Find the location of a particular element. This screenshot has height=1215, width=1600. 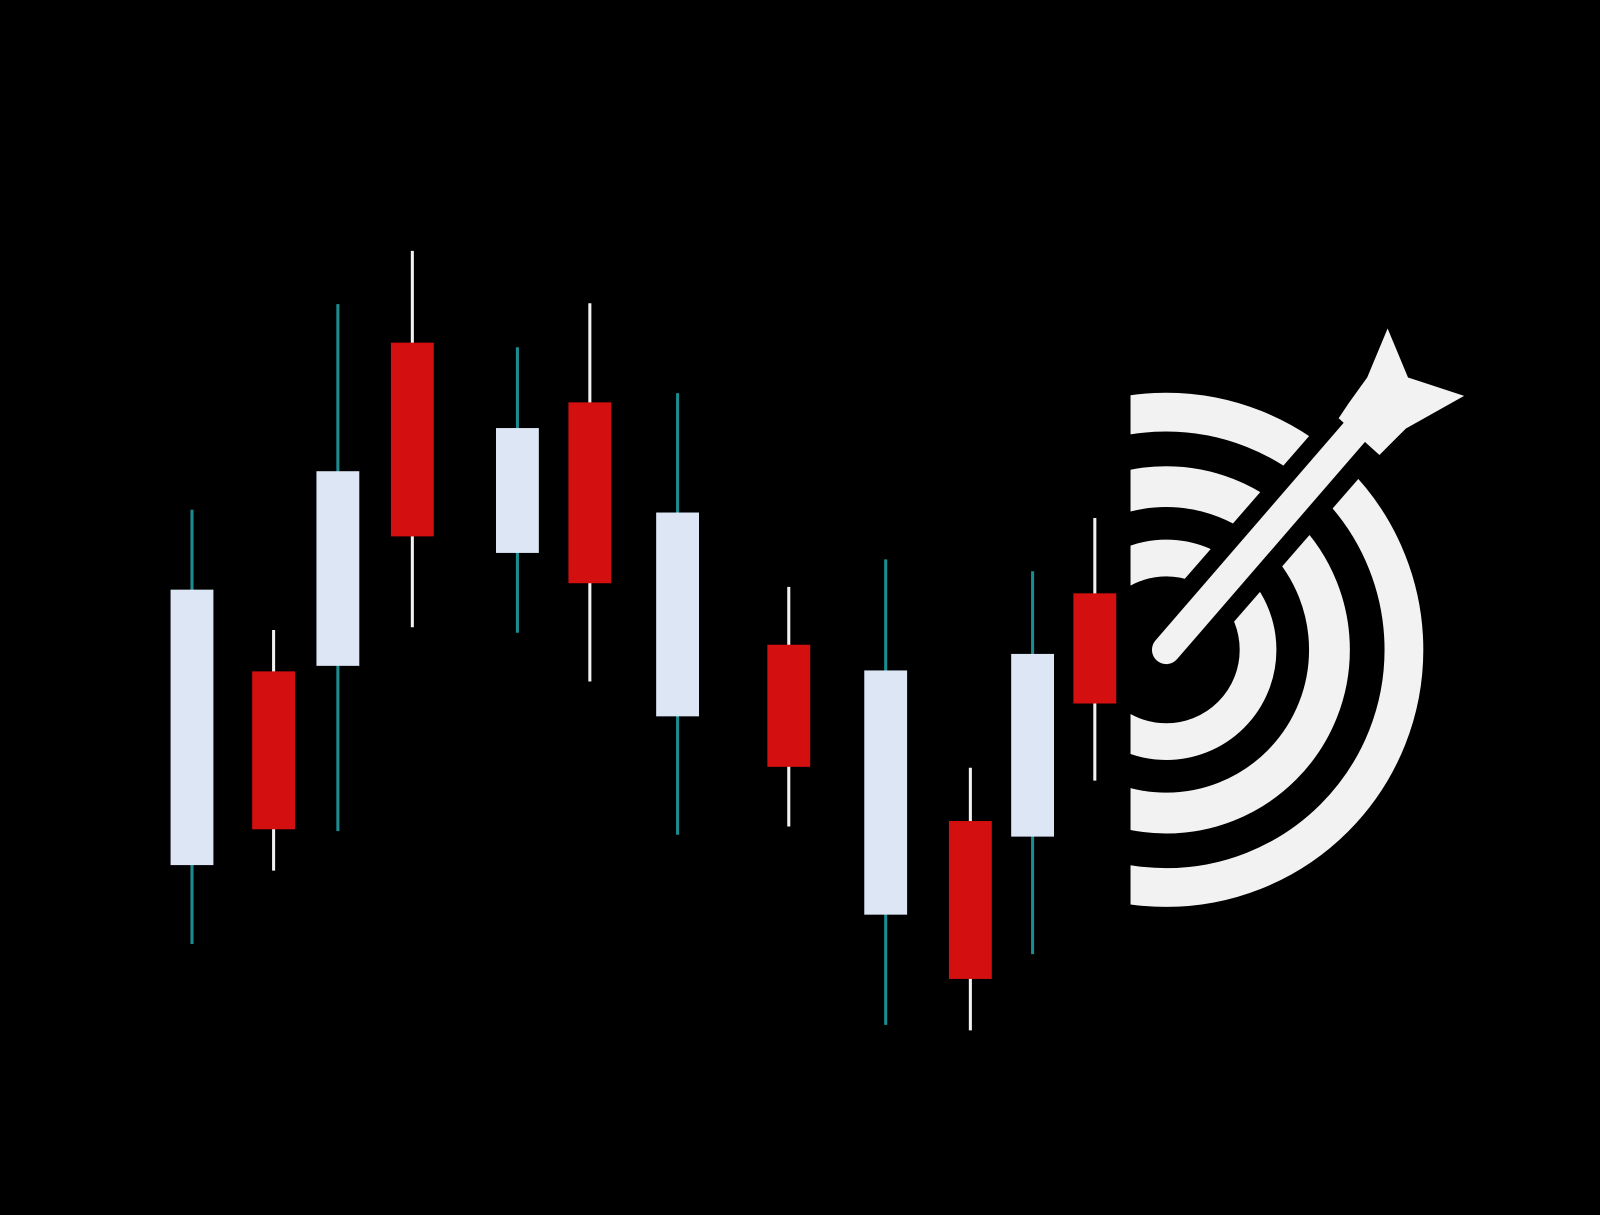

arrow-shaft is located at coordinates (1264, 537).